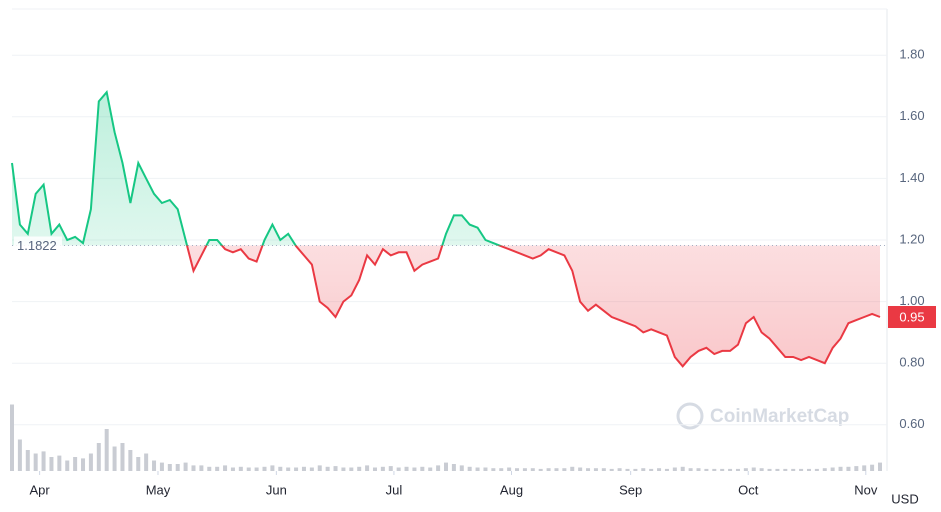 The height and width of the screenshot is (512, 941). What do you see at coordinates (911, 177) in the screenshot?
I see `y-tick-label: 1.40` at bounding box center [911, 177].